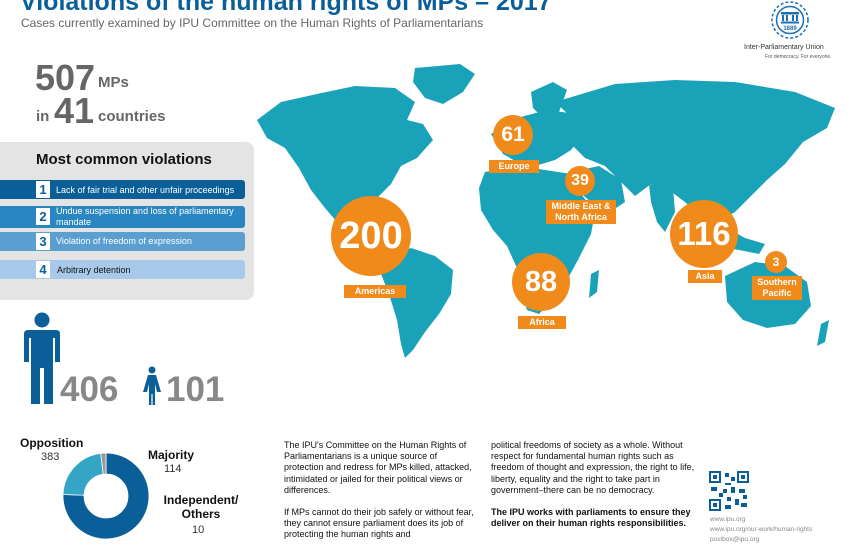 This screenshot has width=850, height=550. Describe the element at coordinates (113, 82) in the screenshot. I see `mps-label: MPs` at that location.